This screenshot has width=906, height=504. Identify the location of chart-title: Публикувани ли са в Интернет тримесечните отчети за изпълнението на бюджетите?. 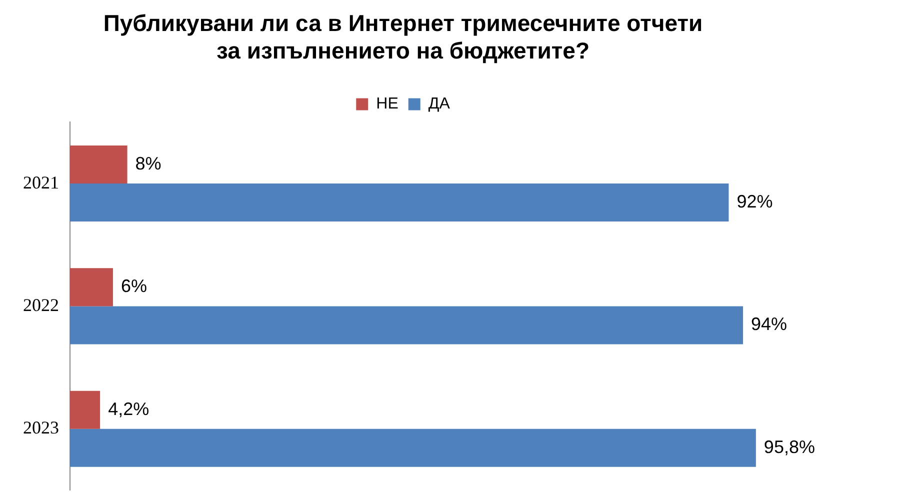
(403, 37).